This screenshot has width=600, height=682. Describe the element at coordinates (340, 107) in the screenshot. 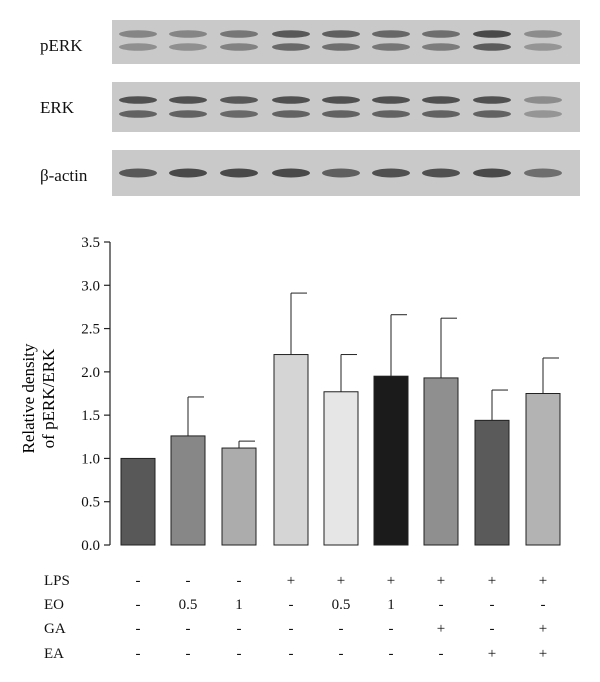

I see `blot-bands-erk` at that location.